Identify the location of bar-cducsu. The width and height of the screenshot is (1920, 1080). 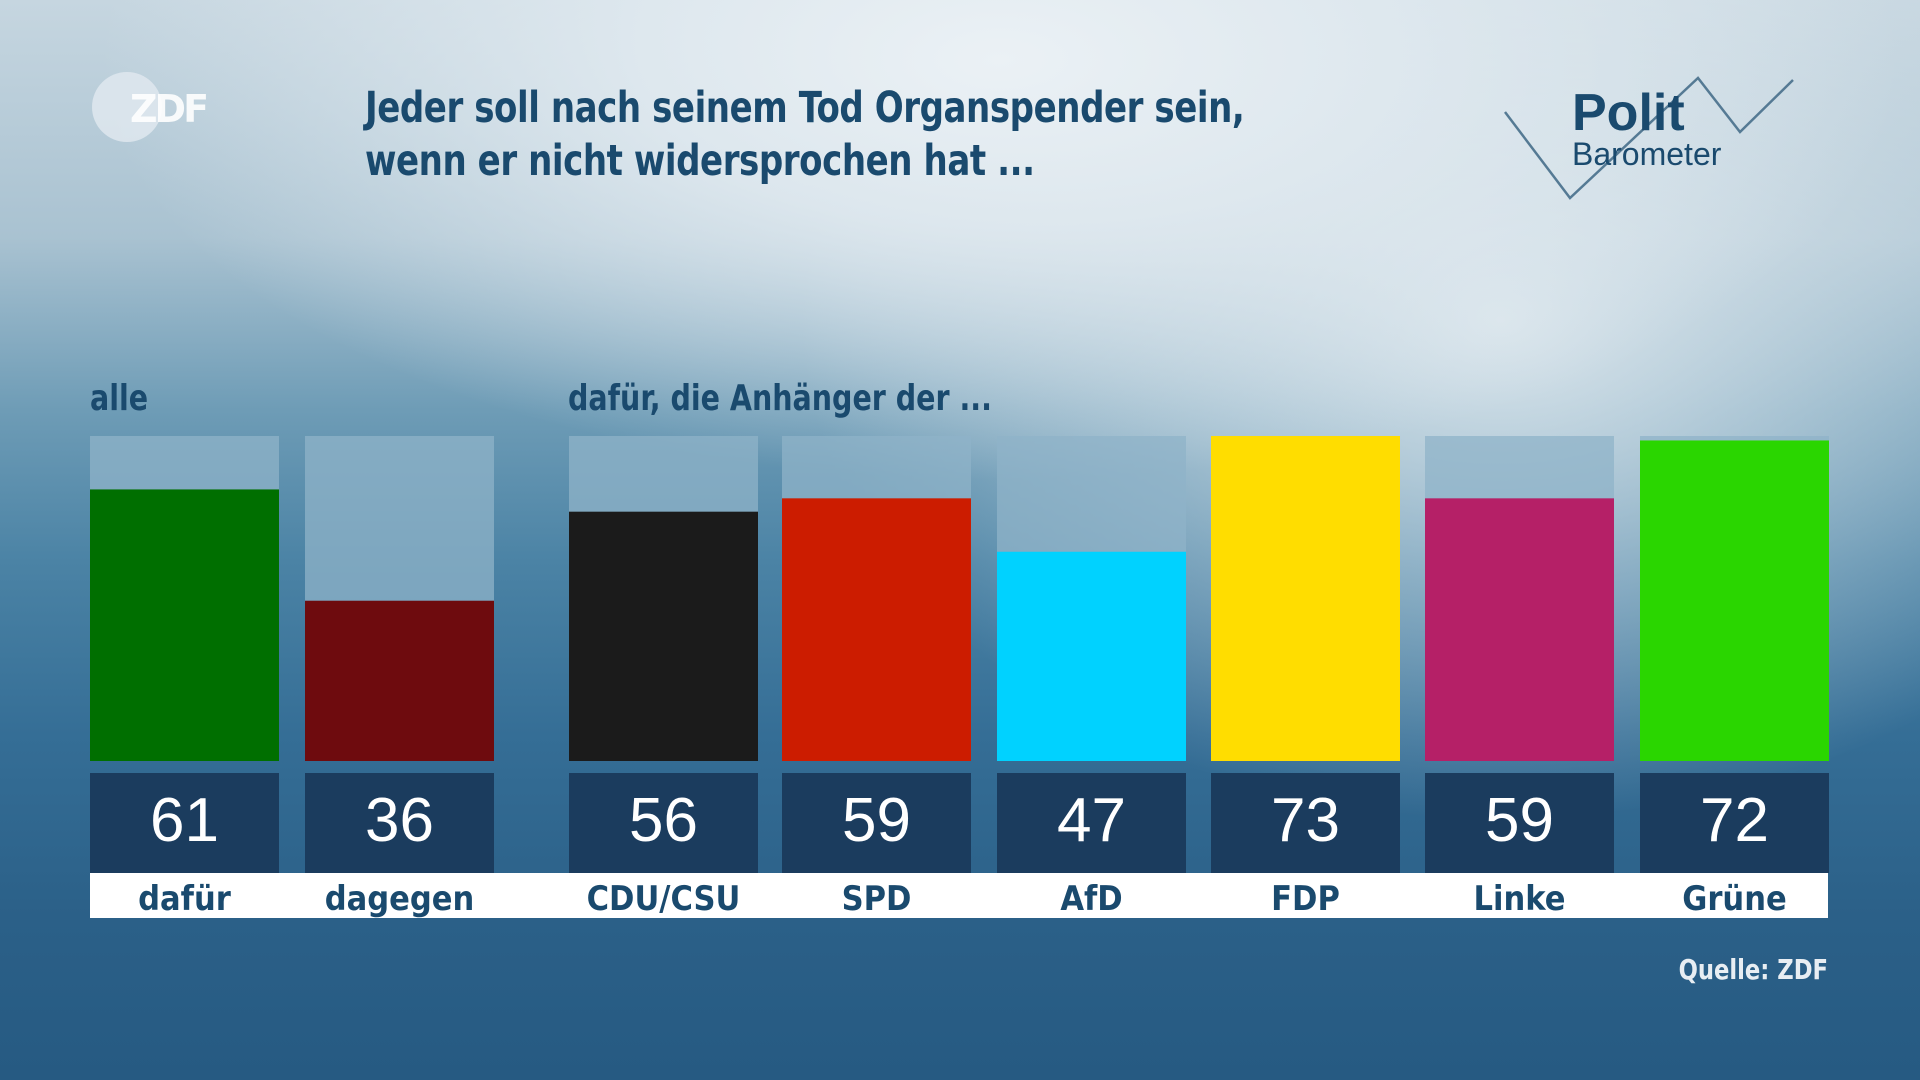
(663, 636).